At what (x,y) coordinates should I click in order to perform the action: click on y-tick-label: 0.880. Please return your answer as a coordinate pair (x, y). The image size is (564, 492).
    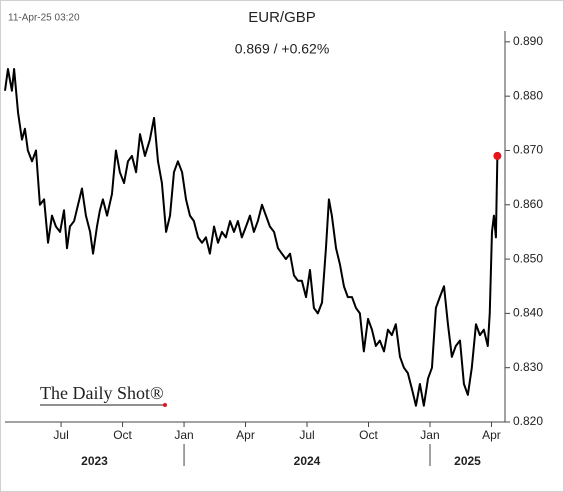
    Looking at the image, I should click on (528, 95).